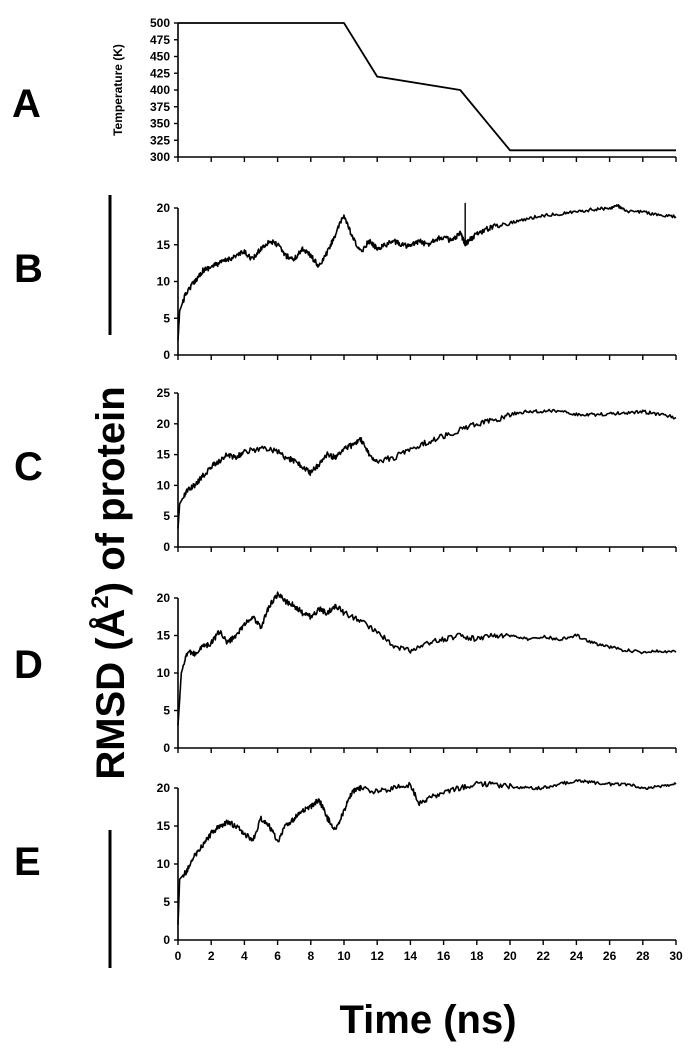  I want to click on panel-label-e: E, so click(27, 862).